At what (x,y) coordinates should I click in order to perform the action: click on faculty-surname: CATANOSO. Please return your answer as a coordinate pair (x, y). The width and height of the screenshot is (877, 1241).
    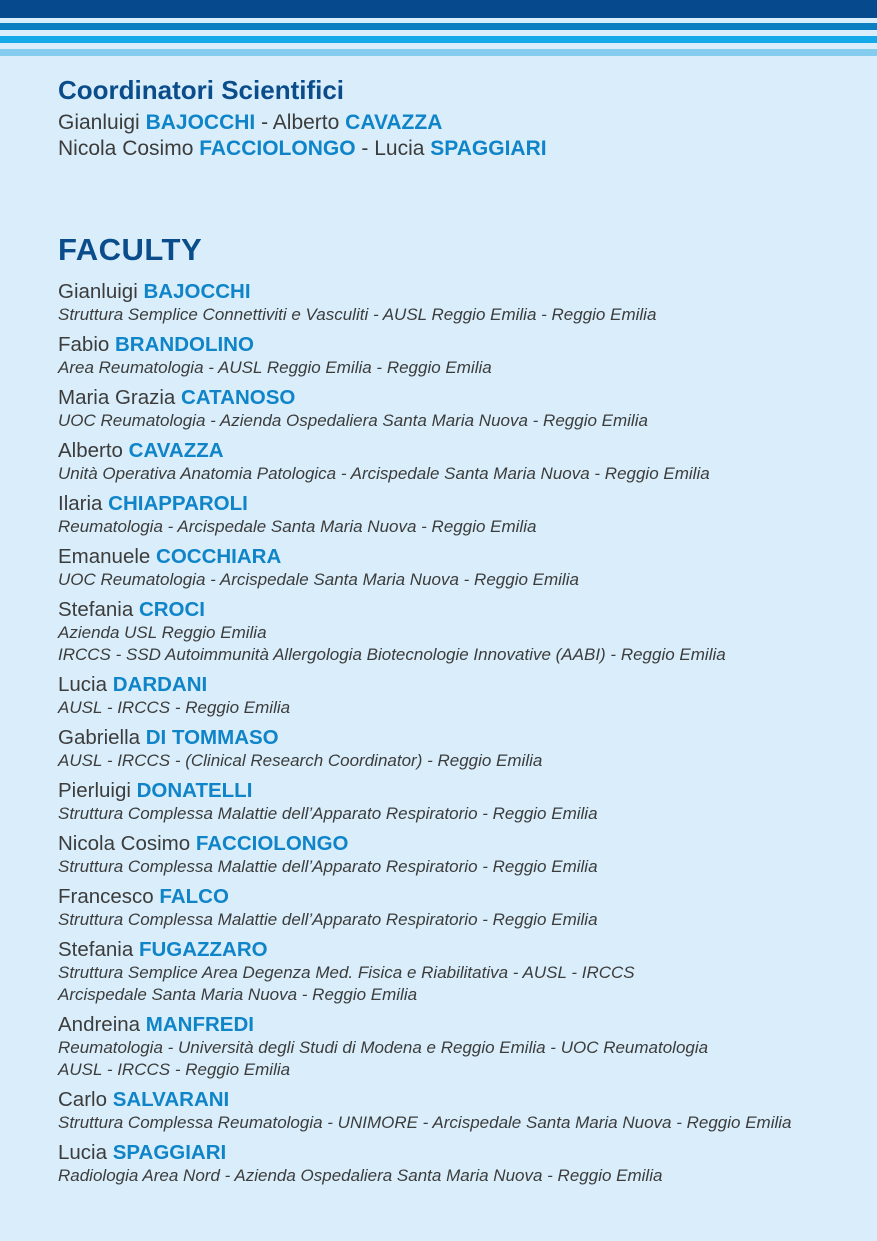
    Looking at the image, I should click on (238, 397).